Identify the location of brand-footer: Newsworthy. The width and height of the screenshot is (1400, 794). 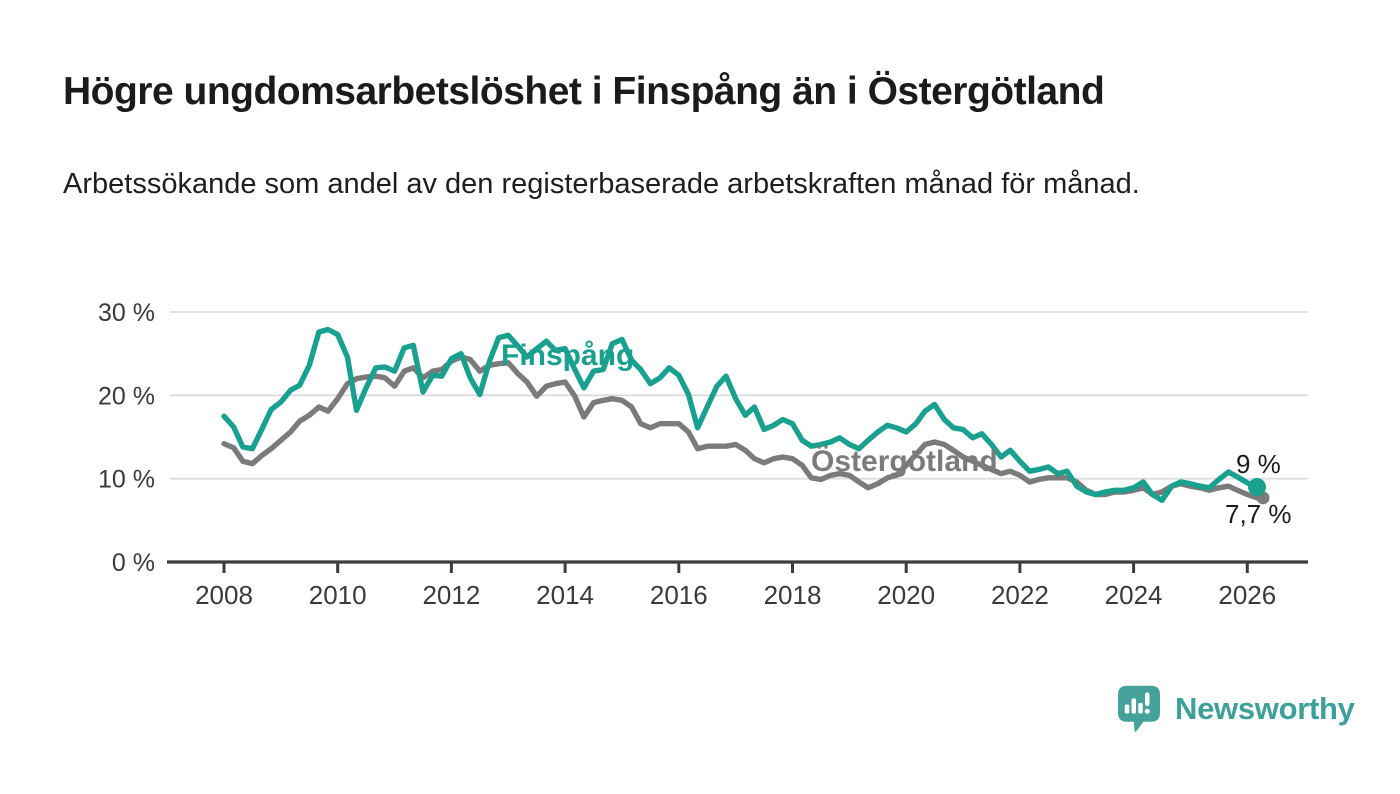
(1235, 709).